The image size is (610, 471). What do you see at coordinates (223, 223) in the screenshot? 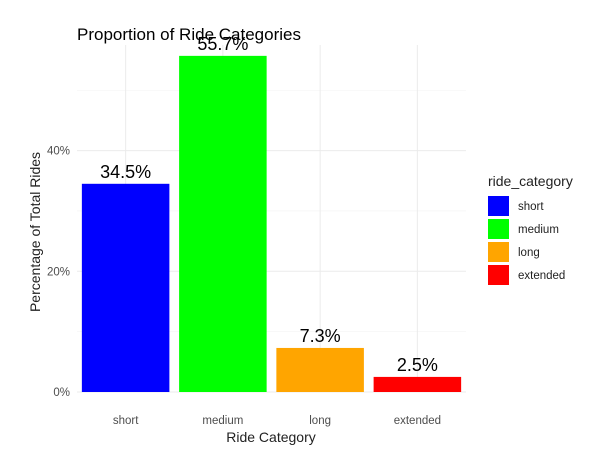
I see `bar-medium` at bounding box center [223, 223].